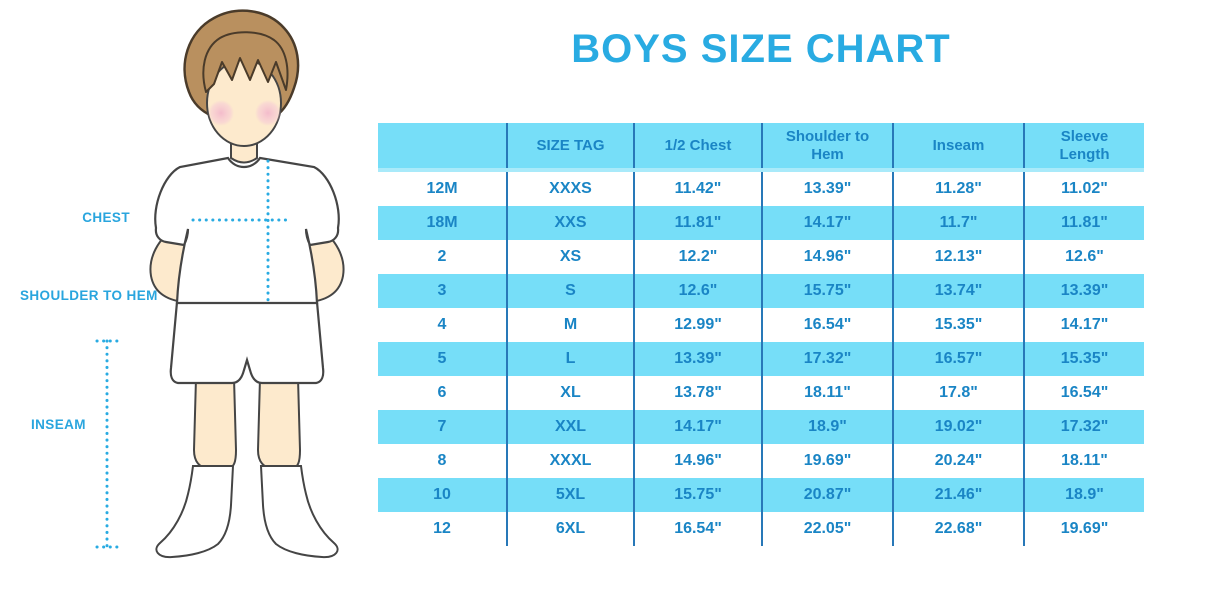  Describe the element at coordinates (761, 49) in the screenshot. I see `page-title: BOYS SIZE CHART` at that location.